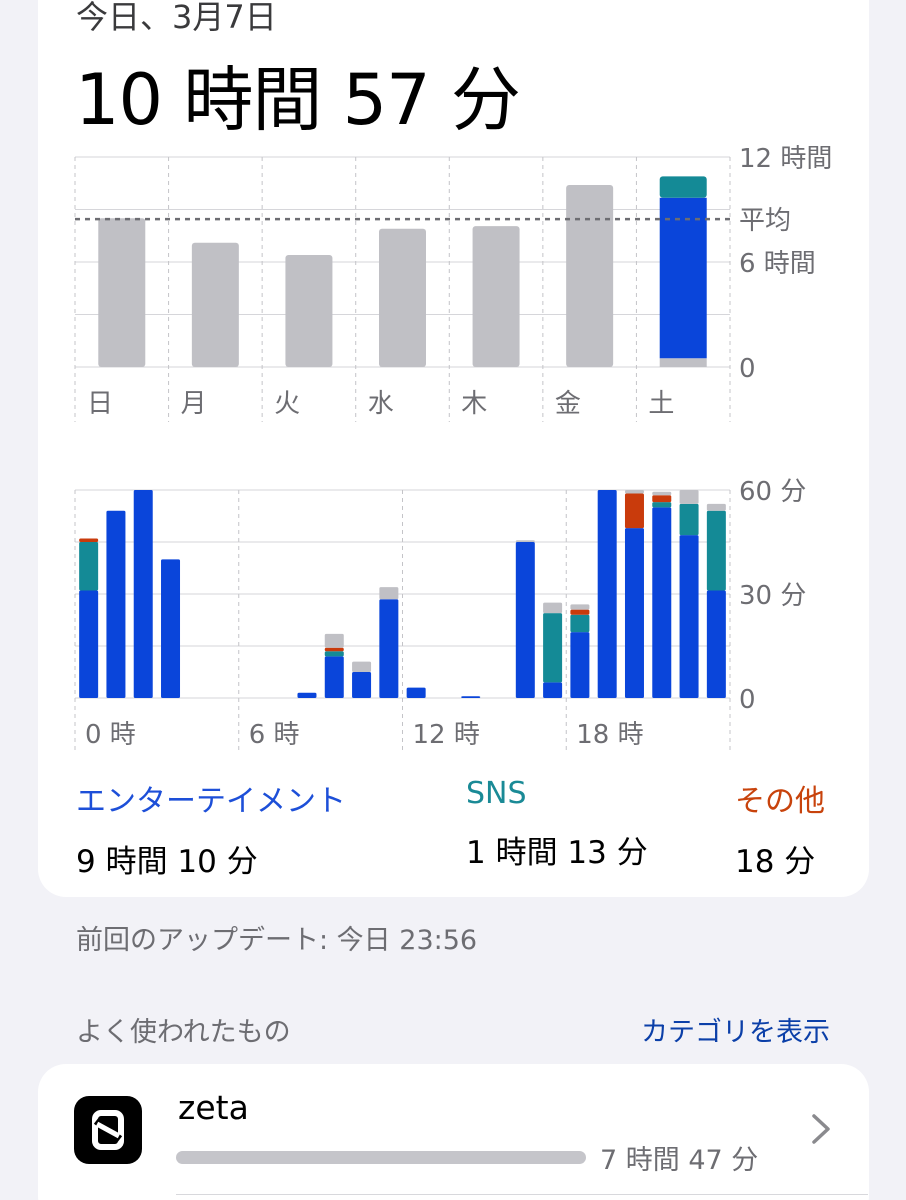 The width and height of the screenshot is (906, 1200). I want to click on bar-hour-22-エンターテイメント, so click(689, 616).